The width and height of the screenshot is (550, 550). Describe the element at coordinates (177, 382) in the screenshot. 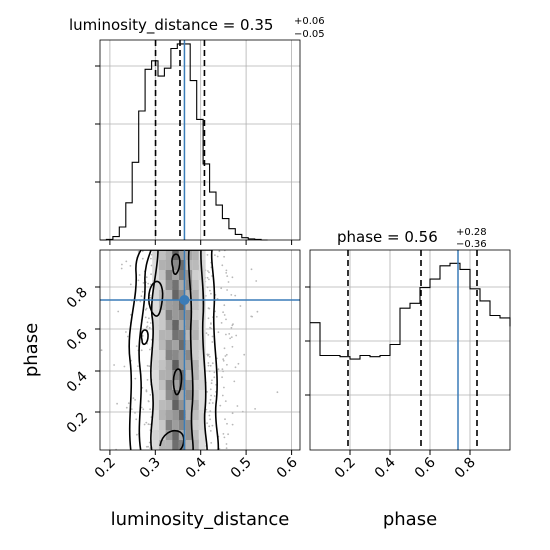

I see `contour-0p5sigma-lower` at that location.